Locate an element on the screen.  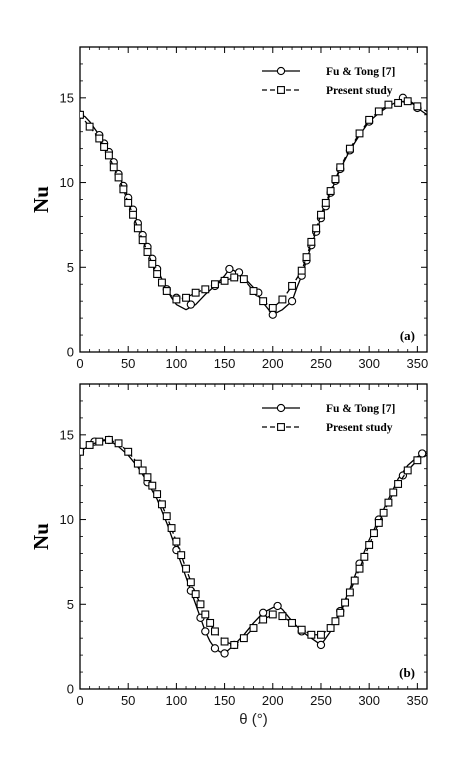
x-tick-label: 50 is located at coordinates (128, 700).